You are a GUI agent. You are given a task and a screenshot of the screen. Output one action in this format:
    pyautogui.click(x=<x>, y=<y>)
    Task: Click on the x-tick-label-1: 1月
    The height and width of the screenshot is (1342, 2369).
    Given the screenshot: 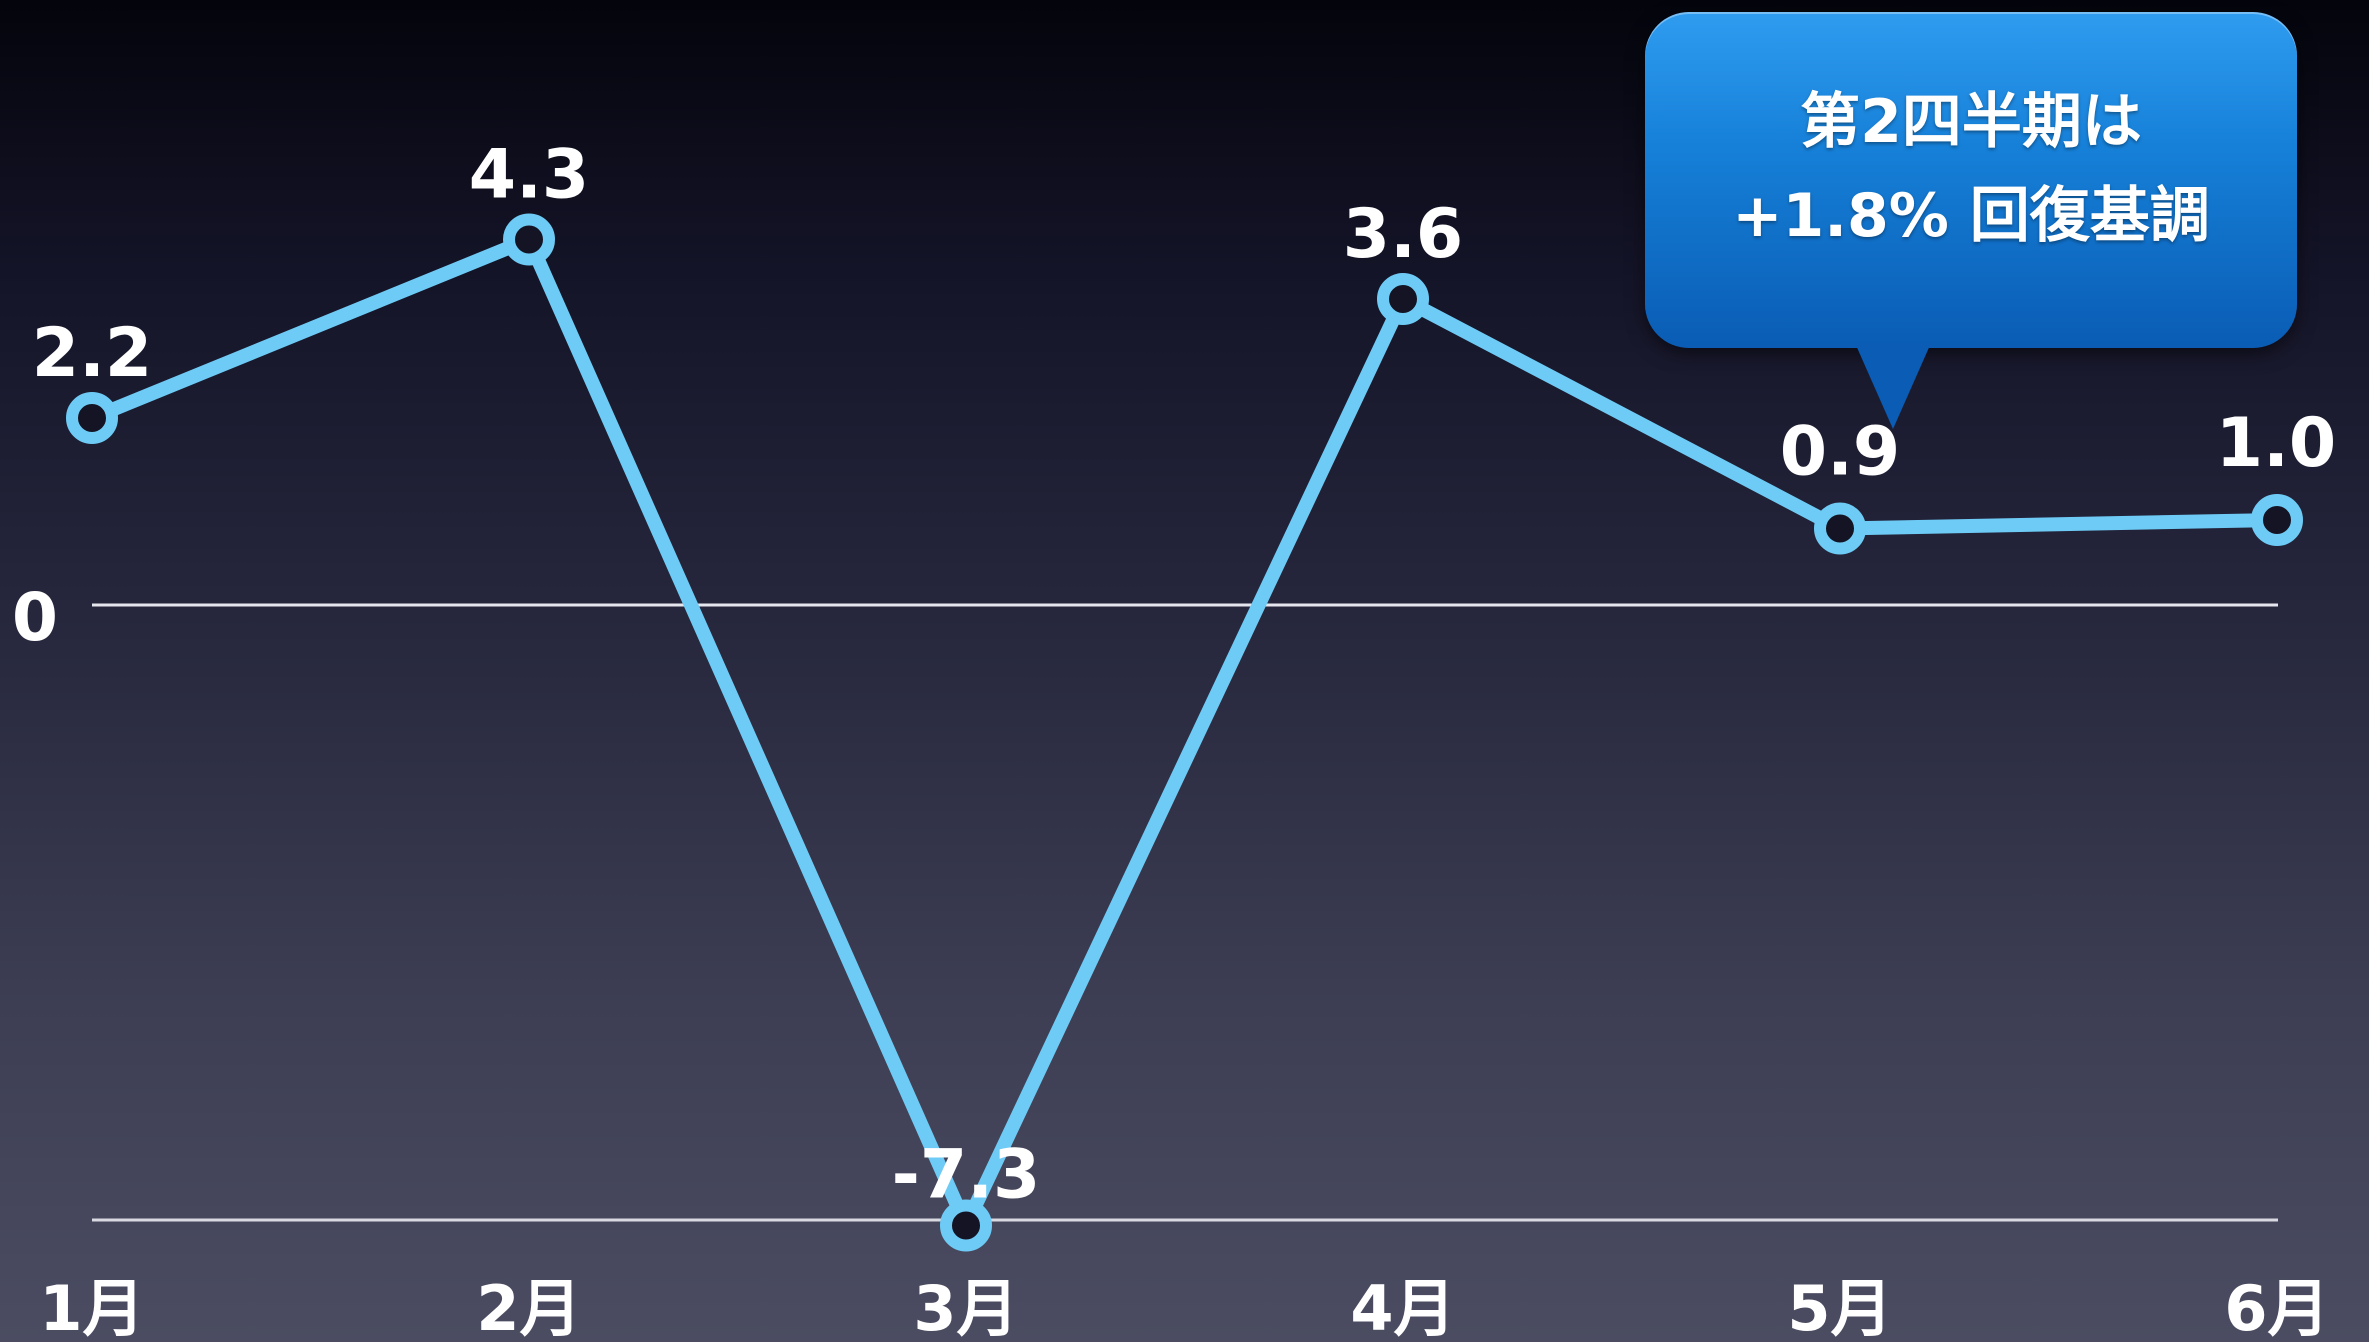 What is the action you would take?
    pyautogui.click(x=91, y=1307)
    